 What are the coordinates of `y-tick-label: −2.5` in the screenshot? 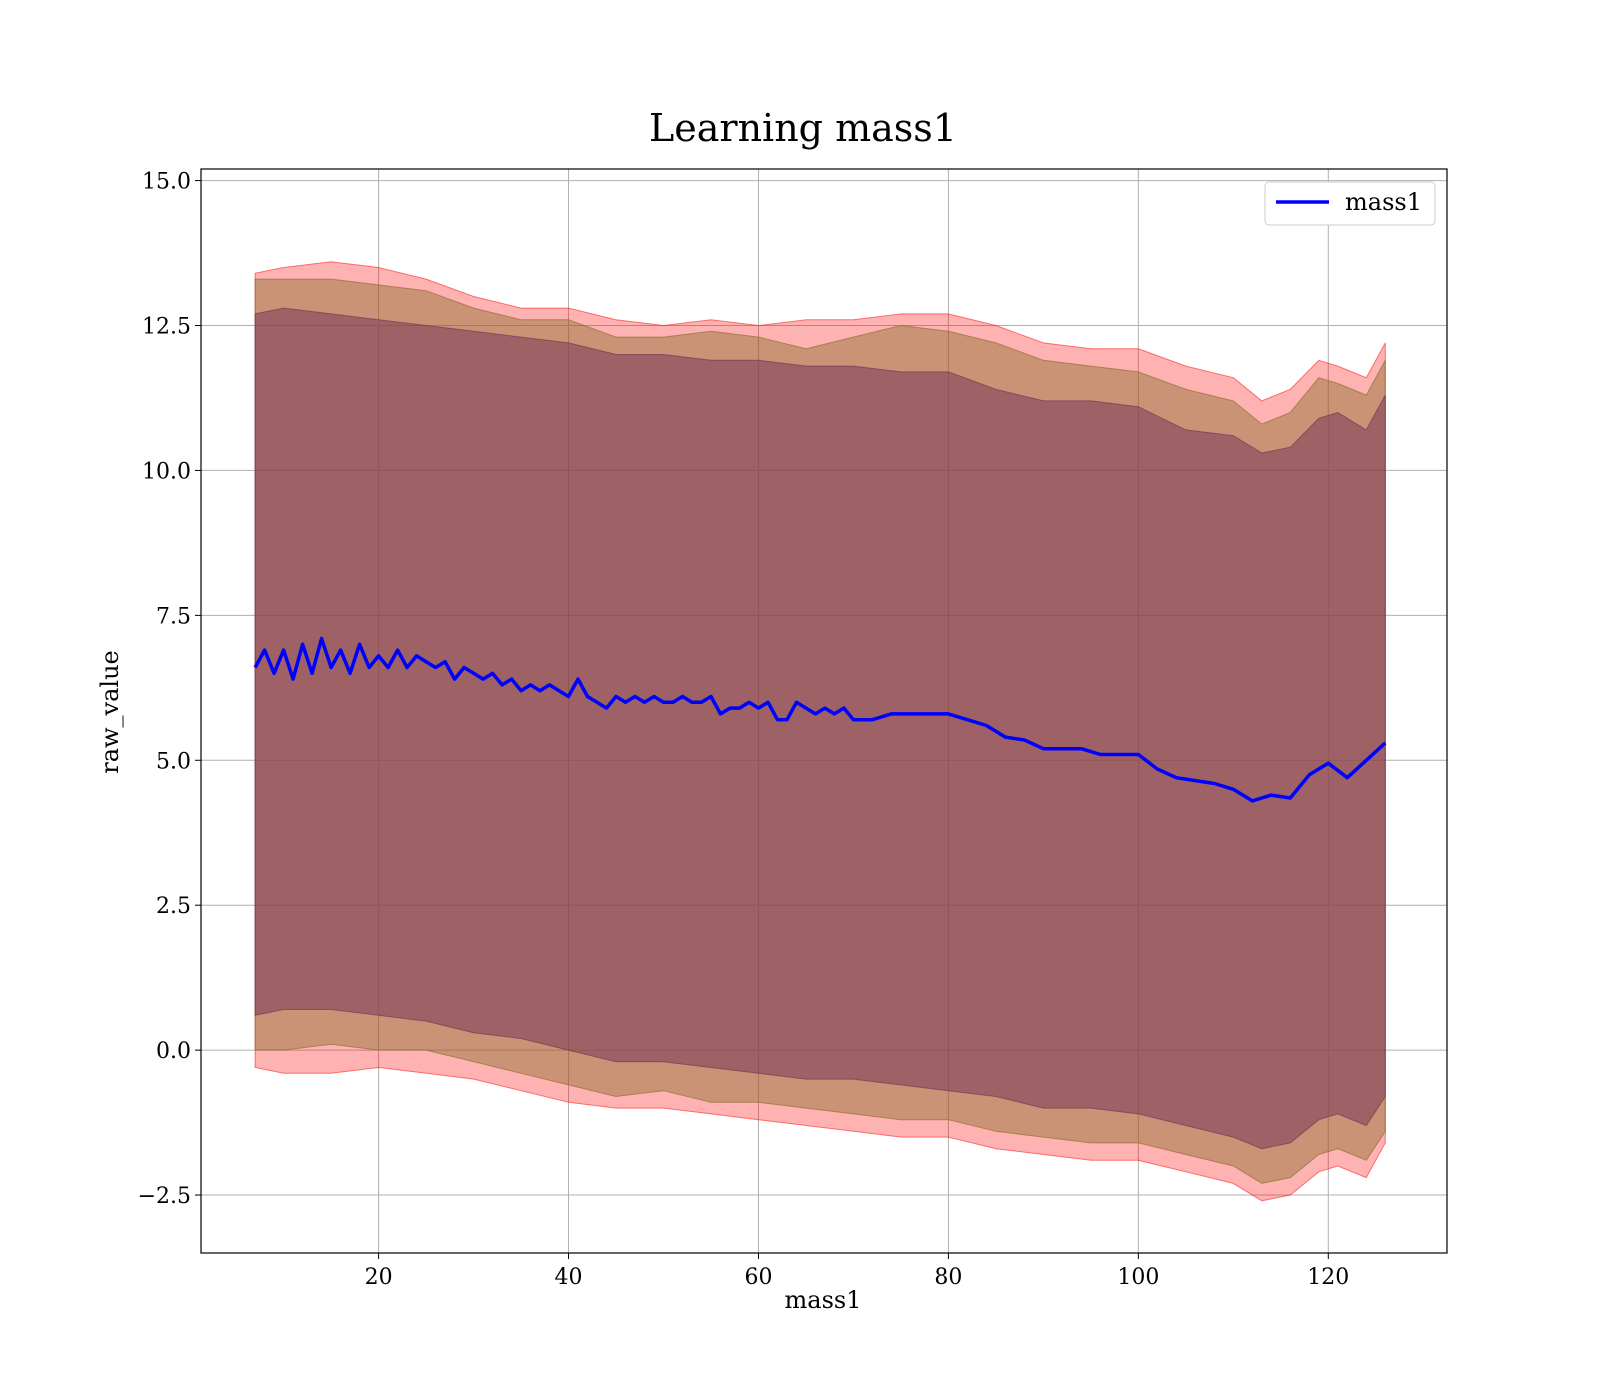 It's located at (164, 1196).